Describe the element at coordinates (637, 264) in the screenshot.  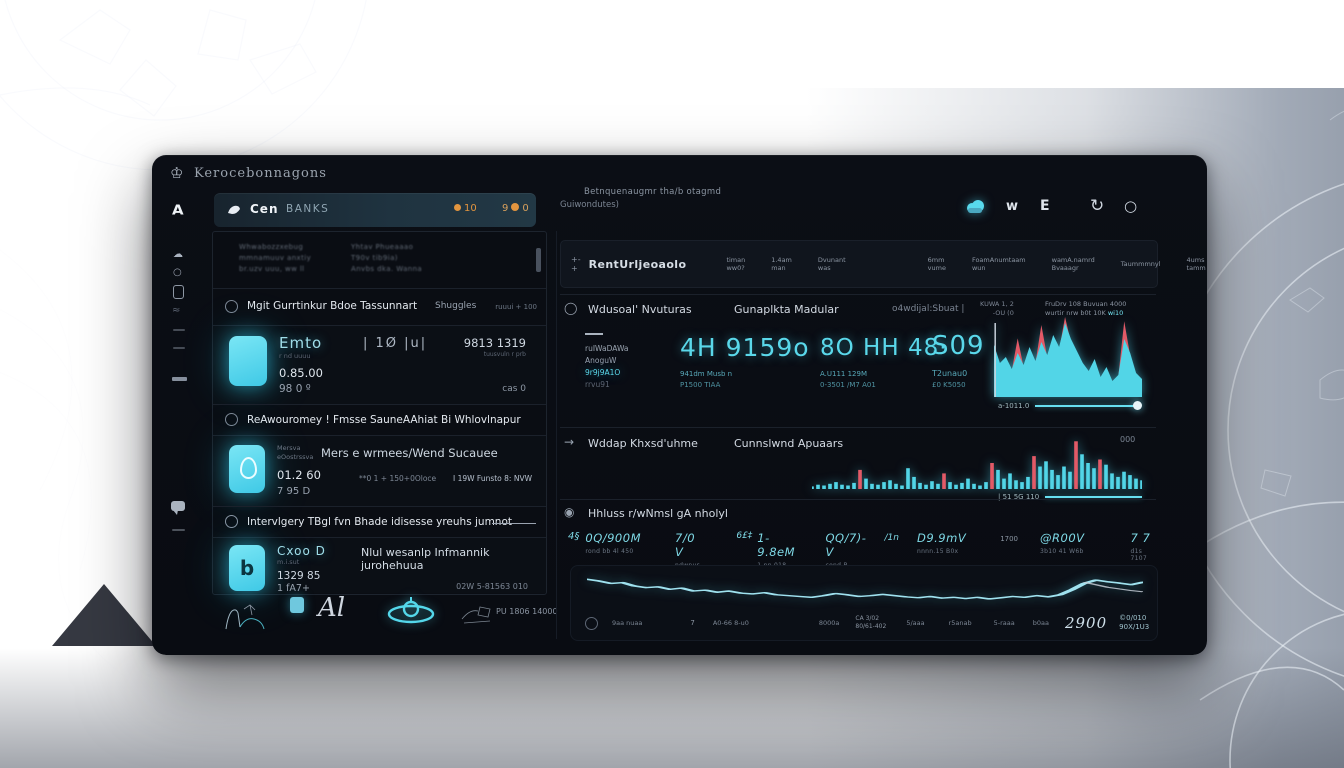
I see `table-title: RentUrljeoaolo` at that location.